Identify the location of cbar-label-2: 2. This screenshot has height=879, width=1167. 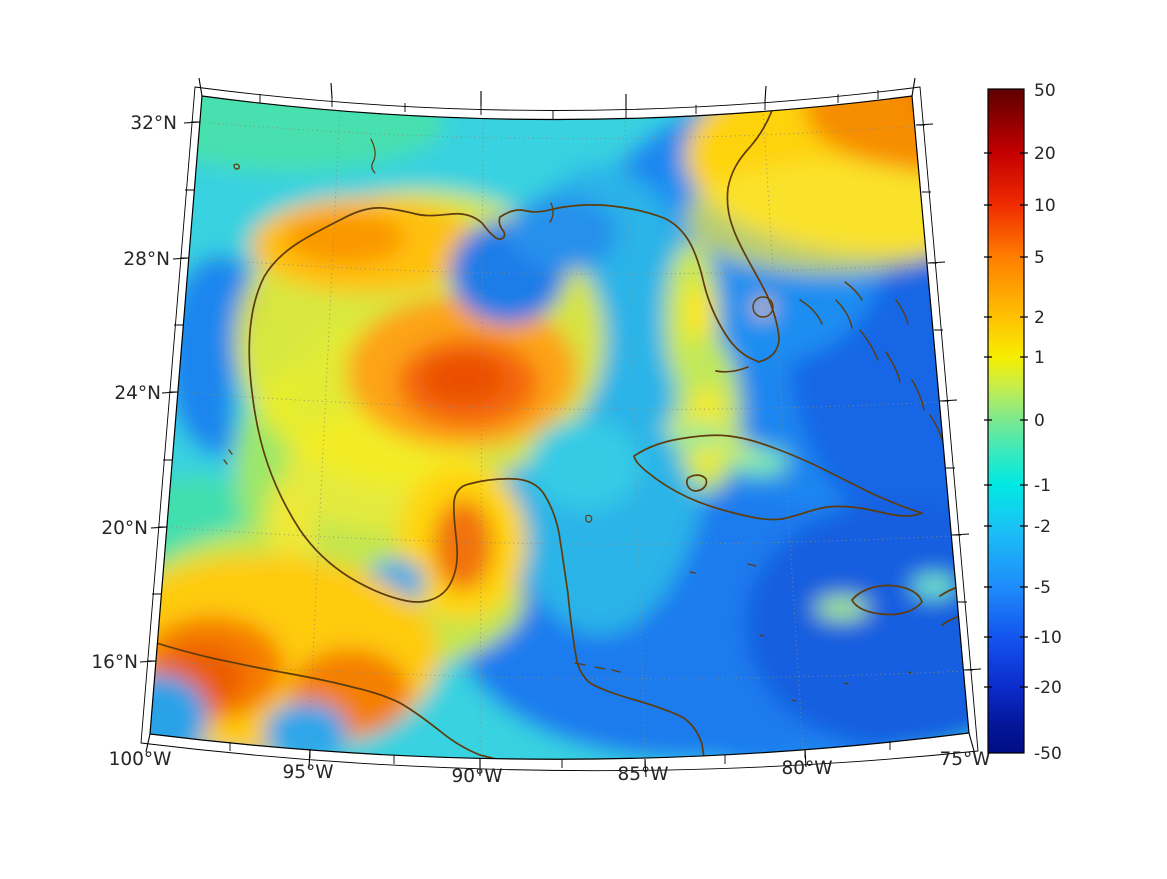
(1039, 318).